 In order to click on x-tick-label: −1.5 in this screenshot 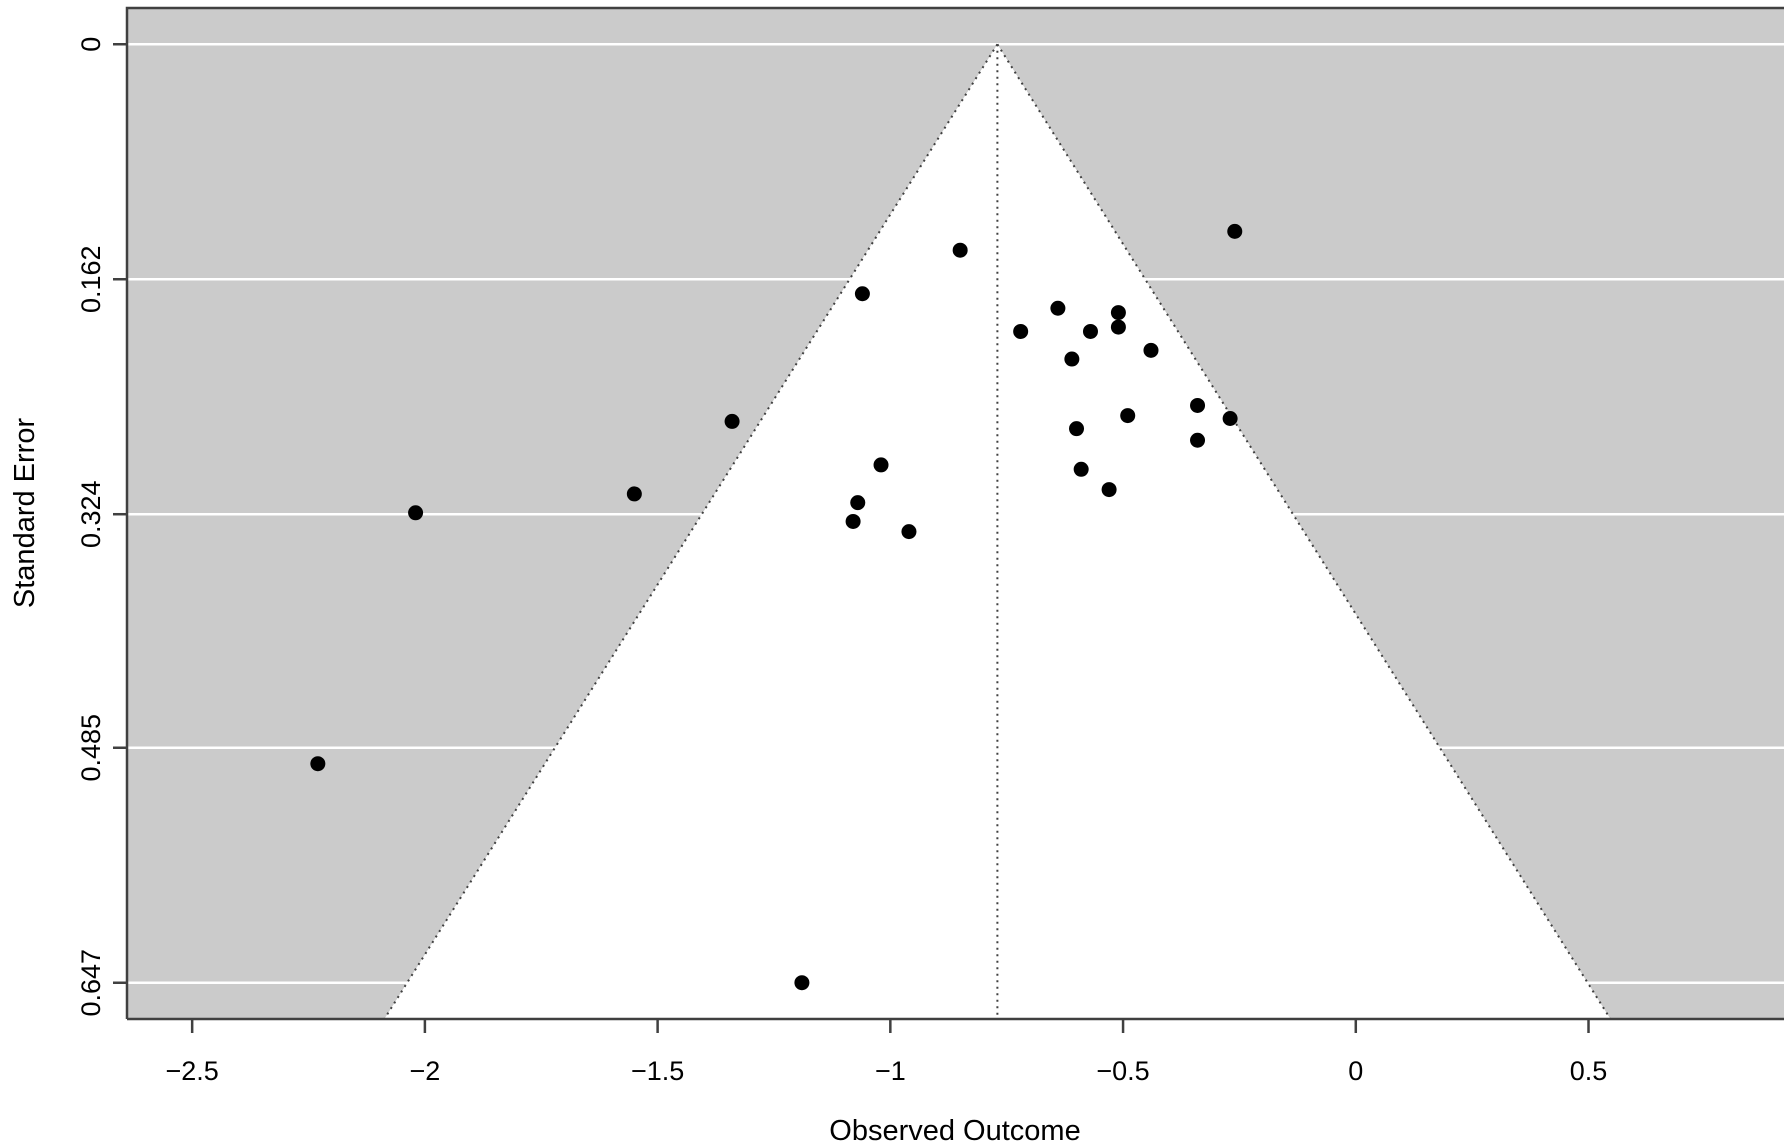, I will do `click(657, 1071)`.